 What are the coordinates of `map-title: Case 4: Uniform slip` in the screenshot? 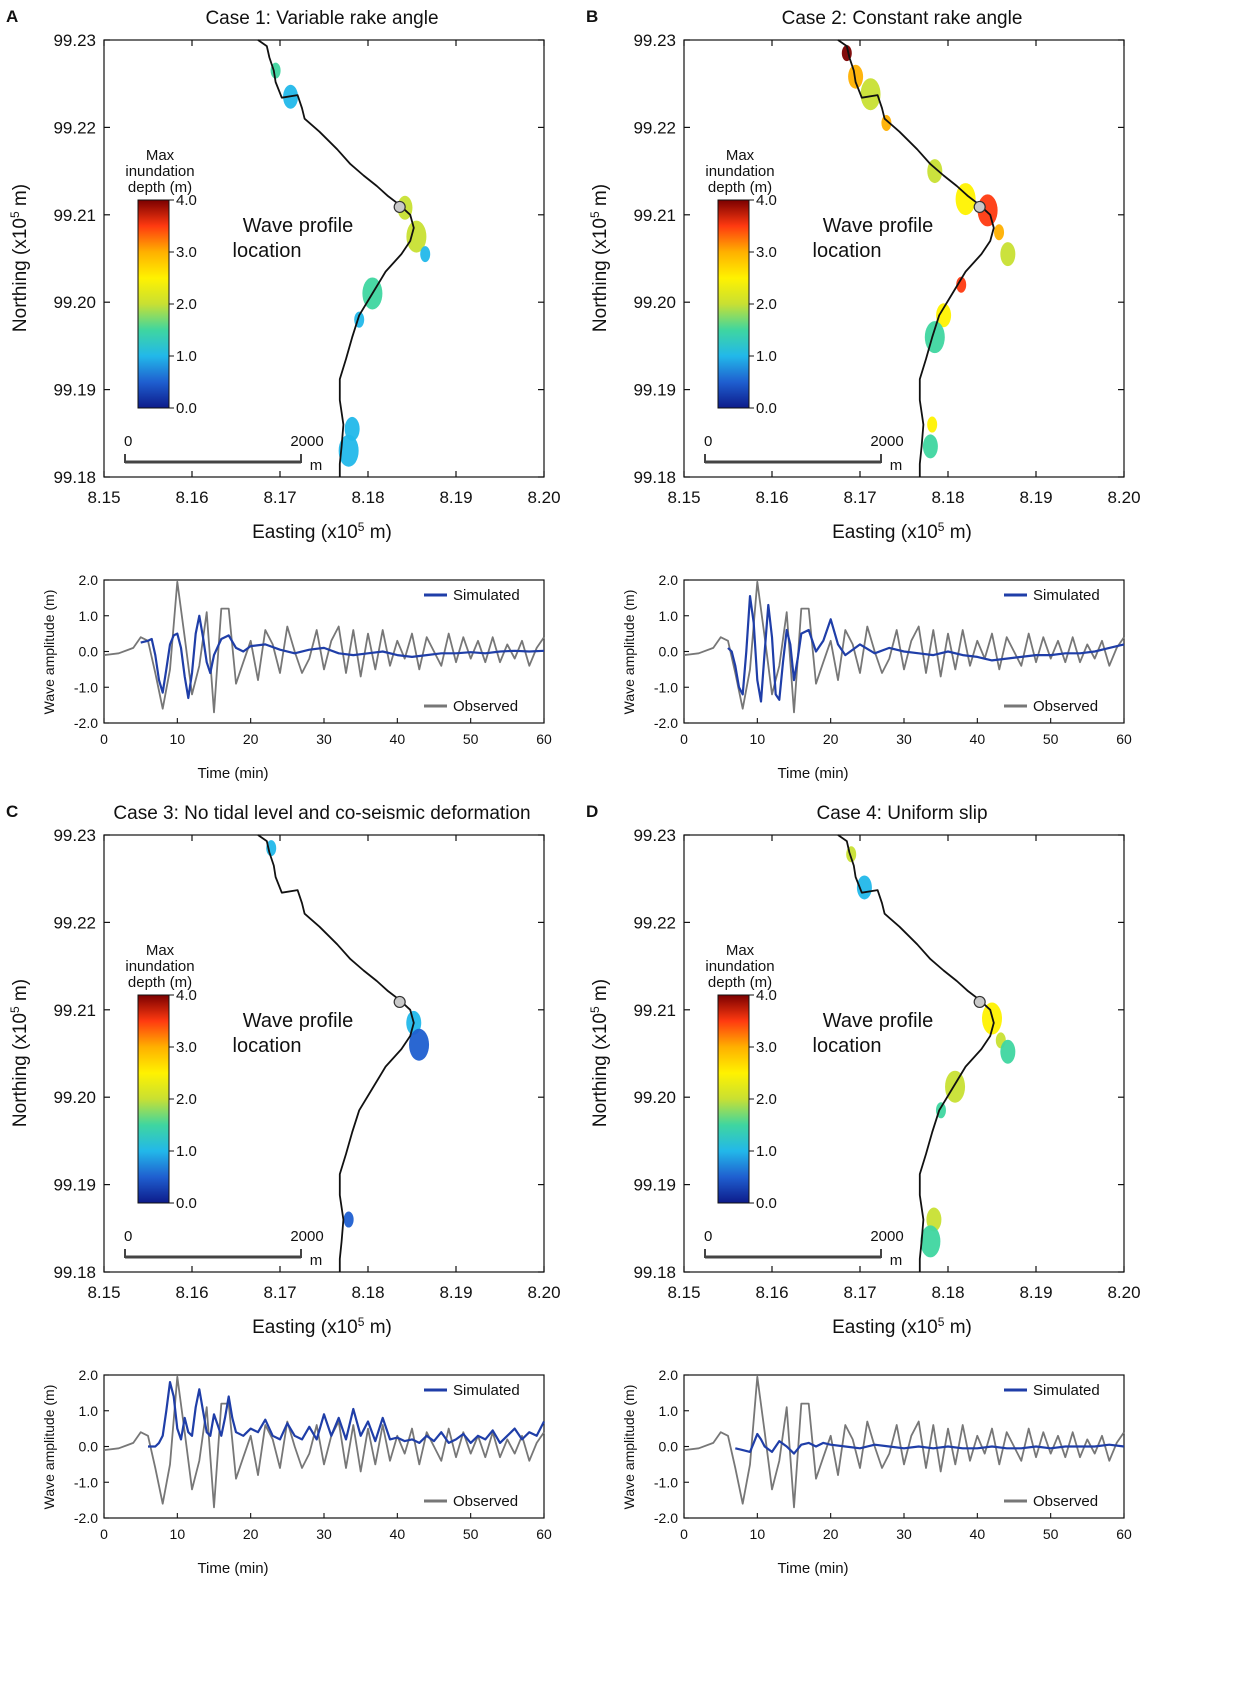 It's located at (901, 813).